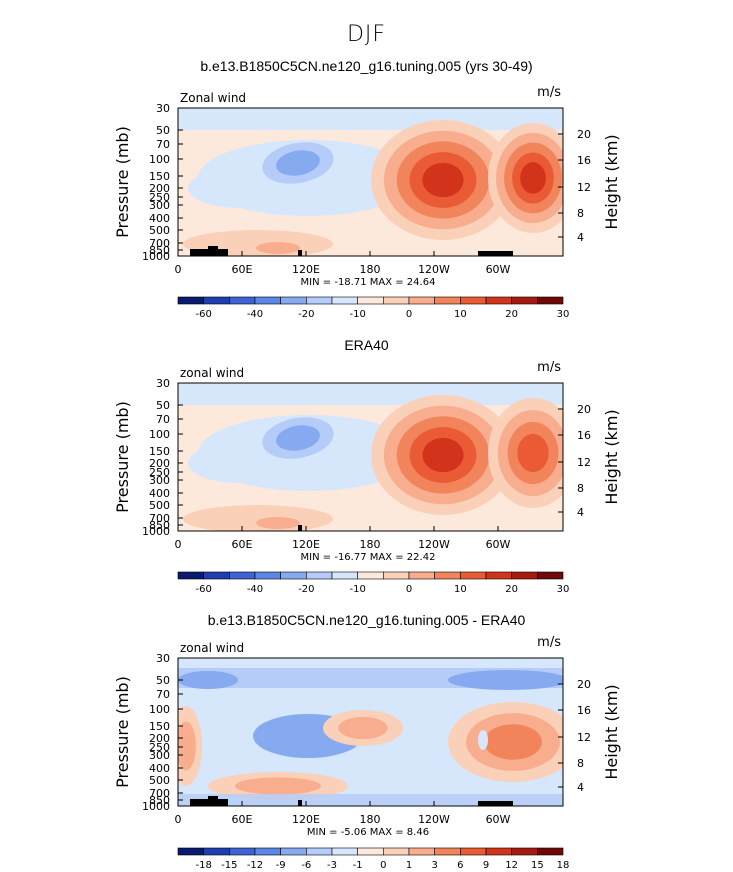 The image size is (733, 872). What do you see at coordinates (357, 589) in the screenshot?
I see `colorbar-label: -10` at bounding box center [357, 589].